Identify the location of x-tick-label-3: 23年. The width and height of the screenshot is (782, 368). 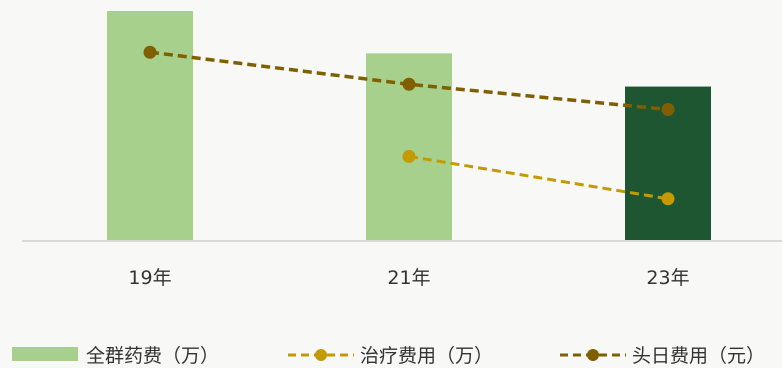
(667, 278).